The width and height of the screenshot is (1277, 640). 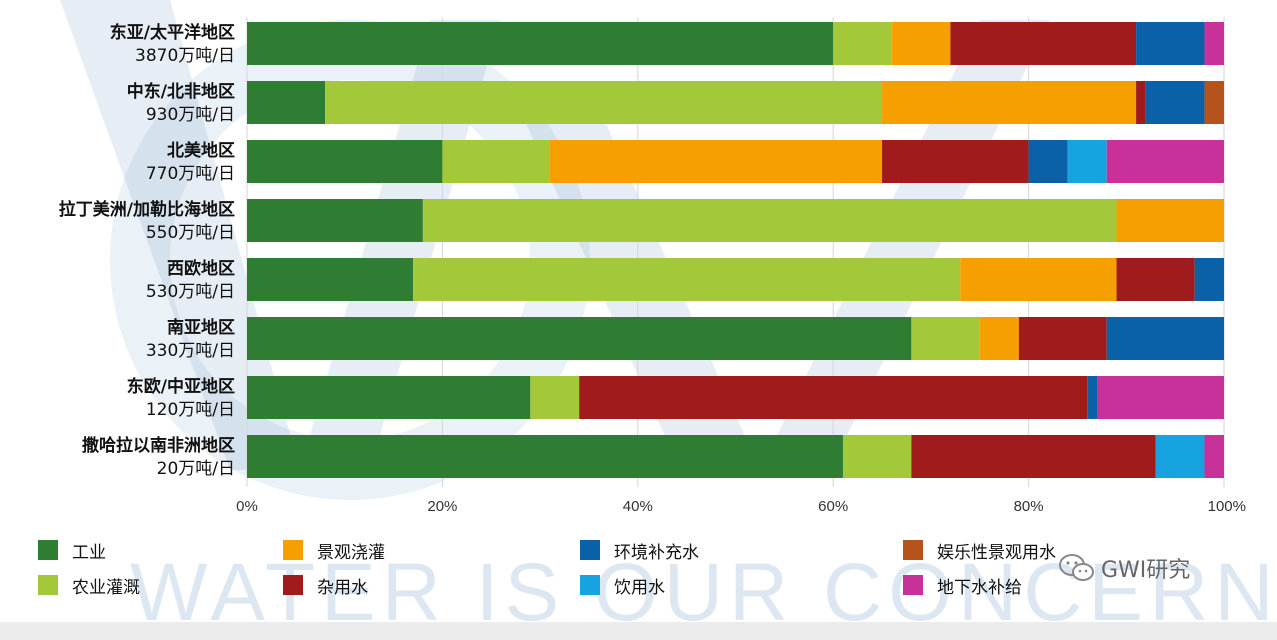 What do you see at coordinates (638, 631) in the screenshot?
I see `footer-strip` at bounding box center [638, 631].